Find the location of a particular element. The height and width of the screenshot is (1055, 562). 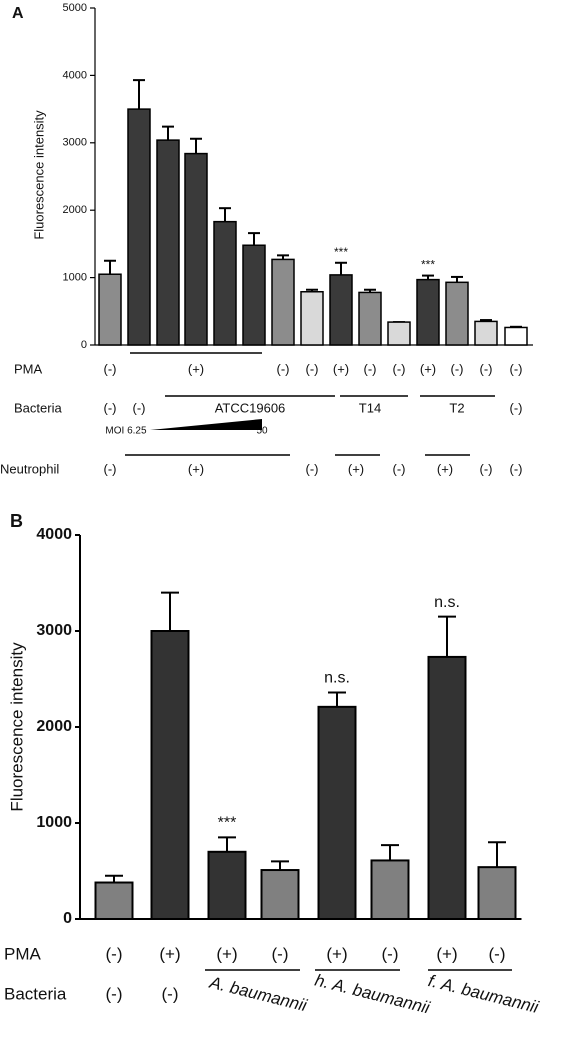

table-cell: f. A. baumannii is located at coordinates (483, 994).